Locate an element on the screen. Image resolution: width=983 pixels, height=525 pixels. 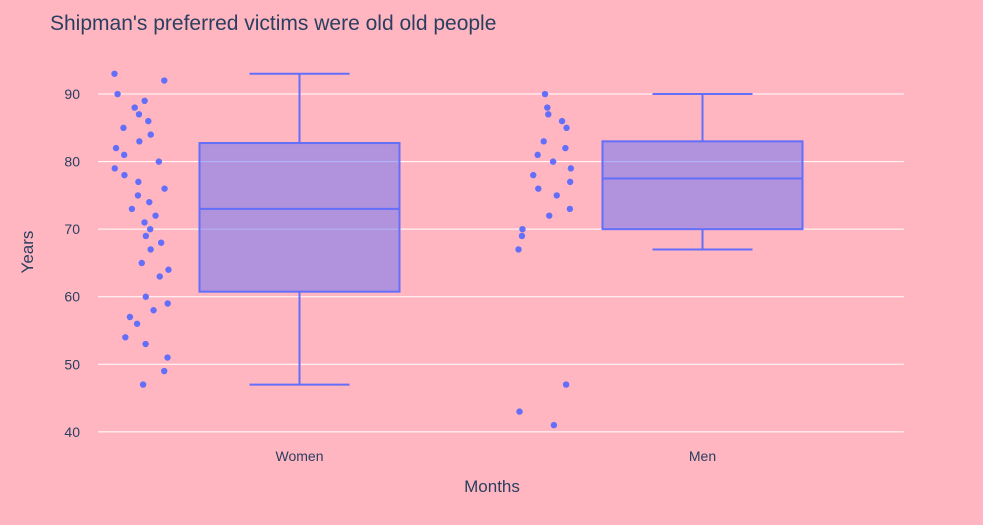
y-tick-label: 50 is located at coordinates (72, 364).